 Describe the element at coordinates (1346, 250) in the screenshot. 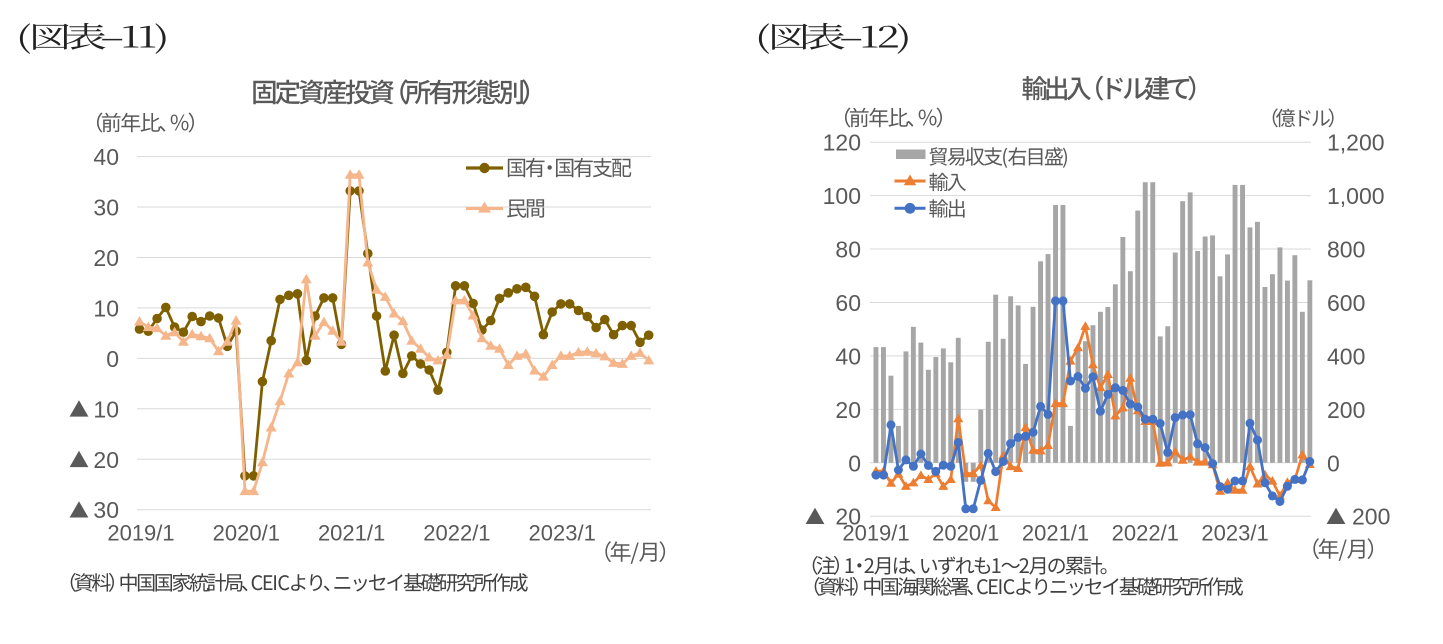

I see `svg-text: 800` at that location.